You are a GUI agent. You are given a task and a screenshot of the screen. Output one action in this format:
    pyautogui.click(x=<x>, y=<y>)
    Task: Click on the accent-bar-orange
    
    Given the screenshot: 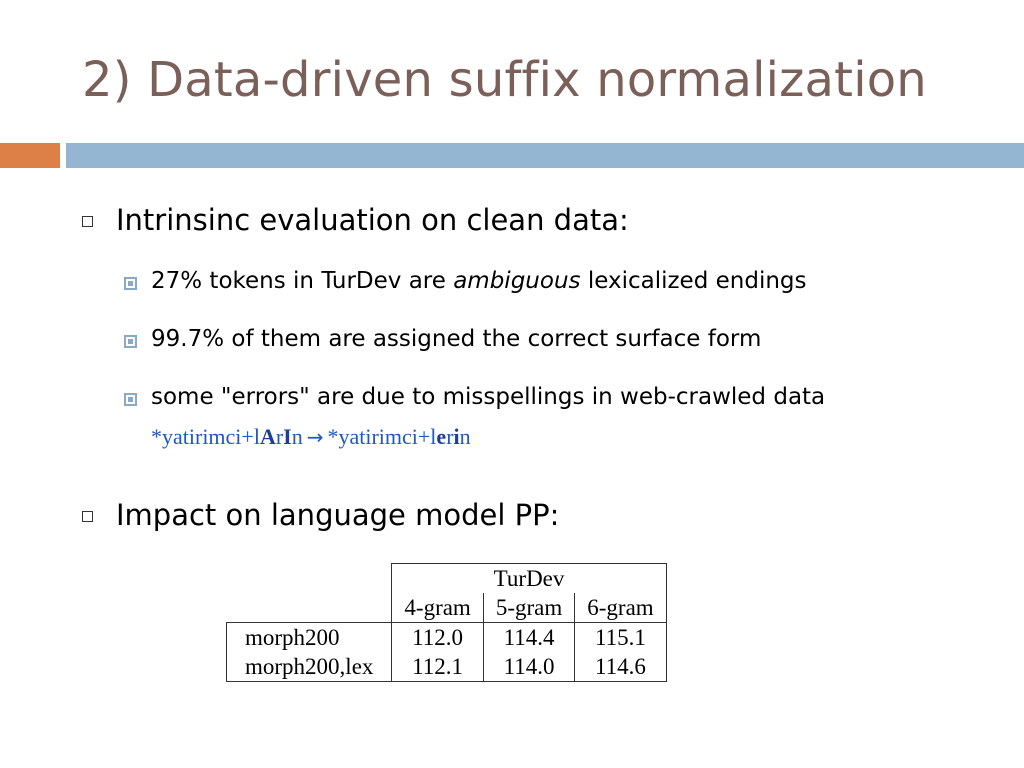 What is the action you would take?
    pyautogui.click(x=30, y=155)
    